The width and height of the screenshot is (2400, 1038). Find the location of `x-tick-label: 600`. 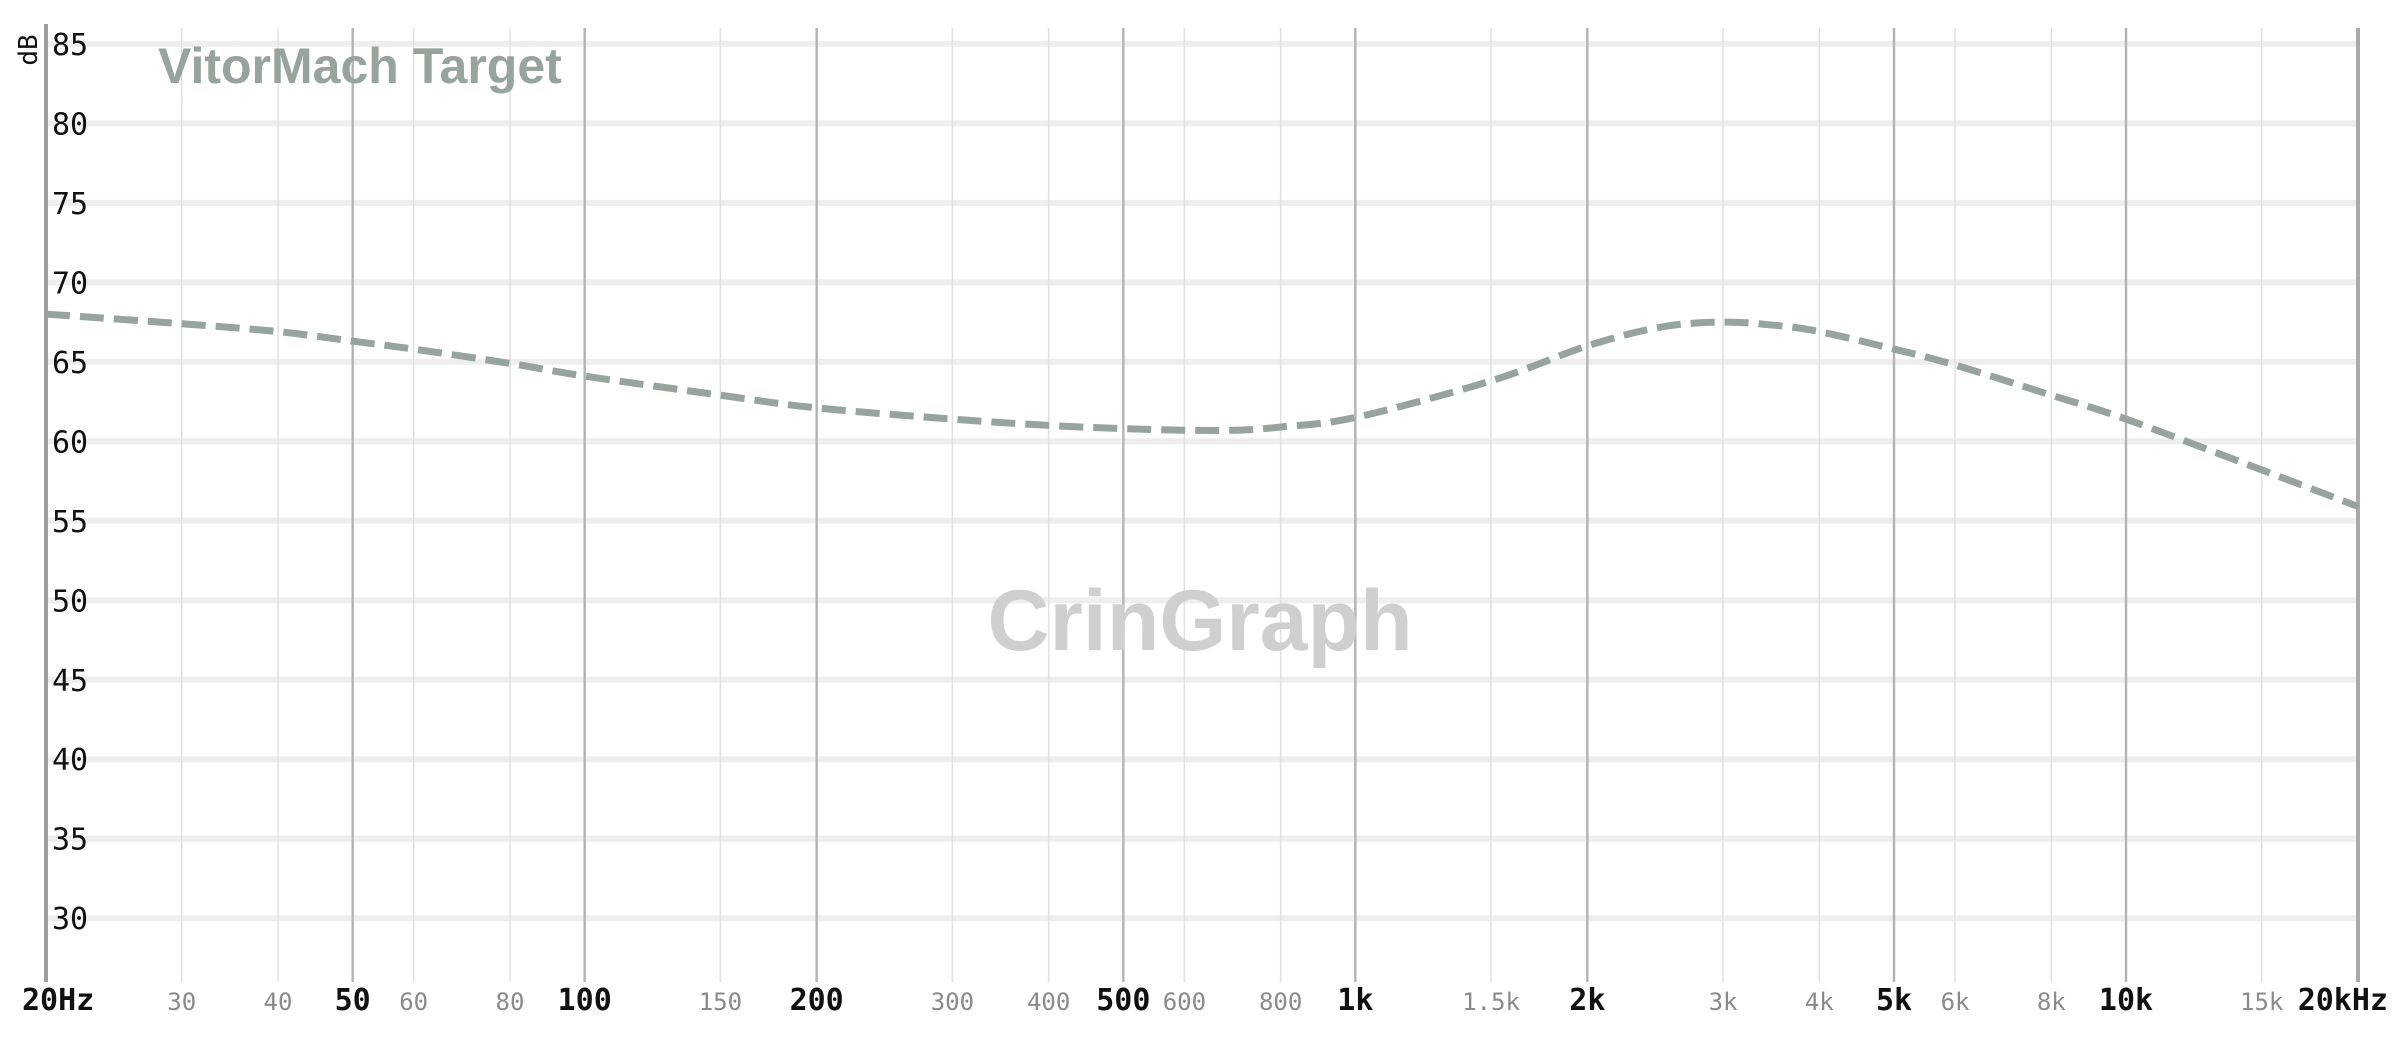

x-tick-label: 600 is located at coordinates (1184, 1002).